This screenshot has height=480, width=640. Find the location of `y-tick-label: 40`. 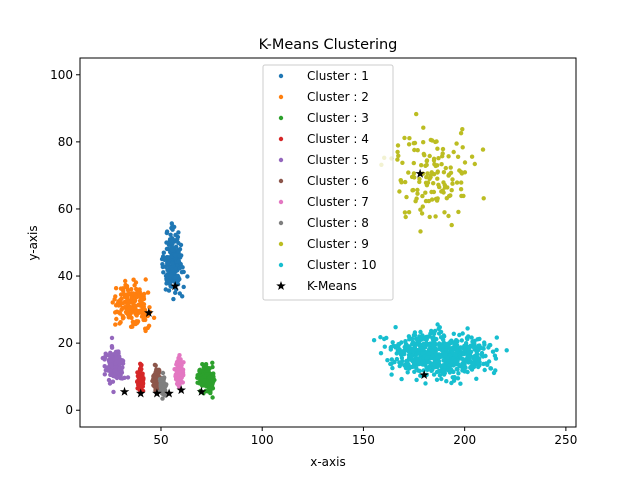

y-tick-label: 40 is located at coordinates (65, 276).